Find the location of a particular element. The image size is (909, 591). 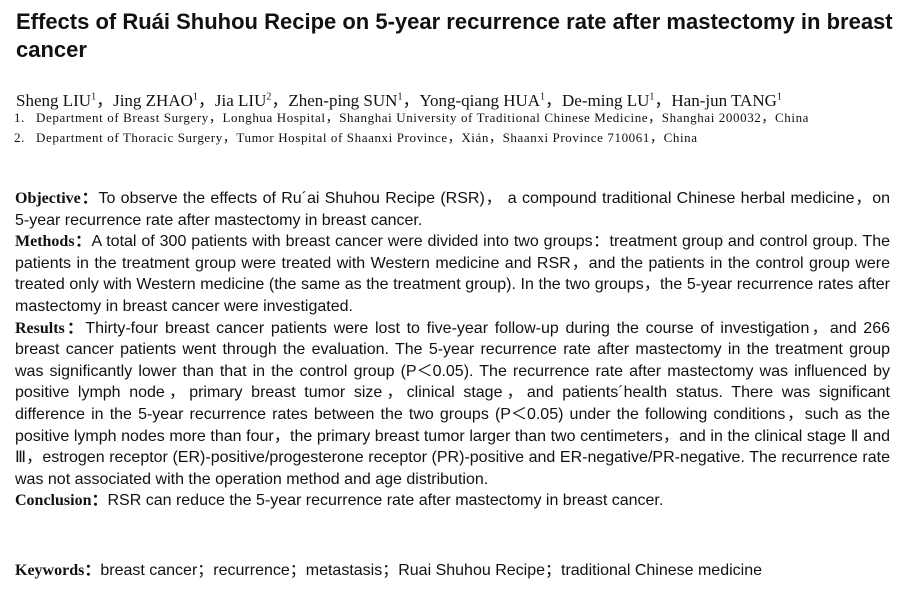

author-name: Han-jun TANG is located at coordinates (724, 100).